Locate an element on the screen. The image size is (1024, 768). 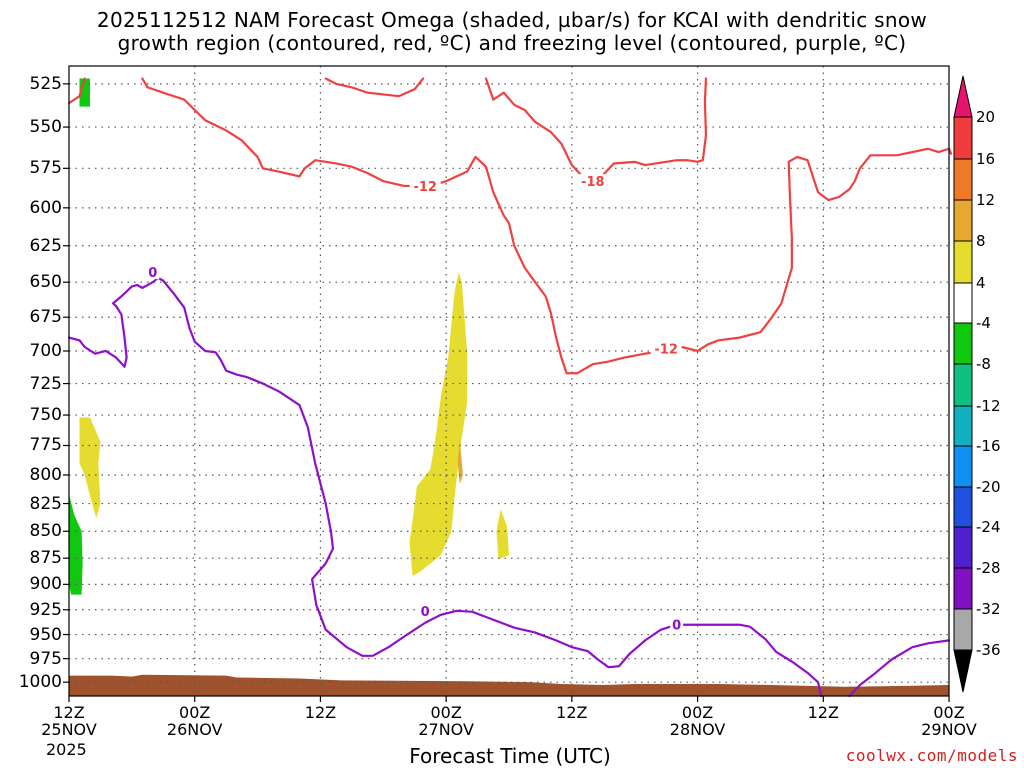
x-tick-label: 12Z 25NOV is located at coordinates (69, 721).